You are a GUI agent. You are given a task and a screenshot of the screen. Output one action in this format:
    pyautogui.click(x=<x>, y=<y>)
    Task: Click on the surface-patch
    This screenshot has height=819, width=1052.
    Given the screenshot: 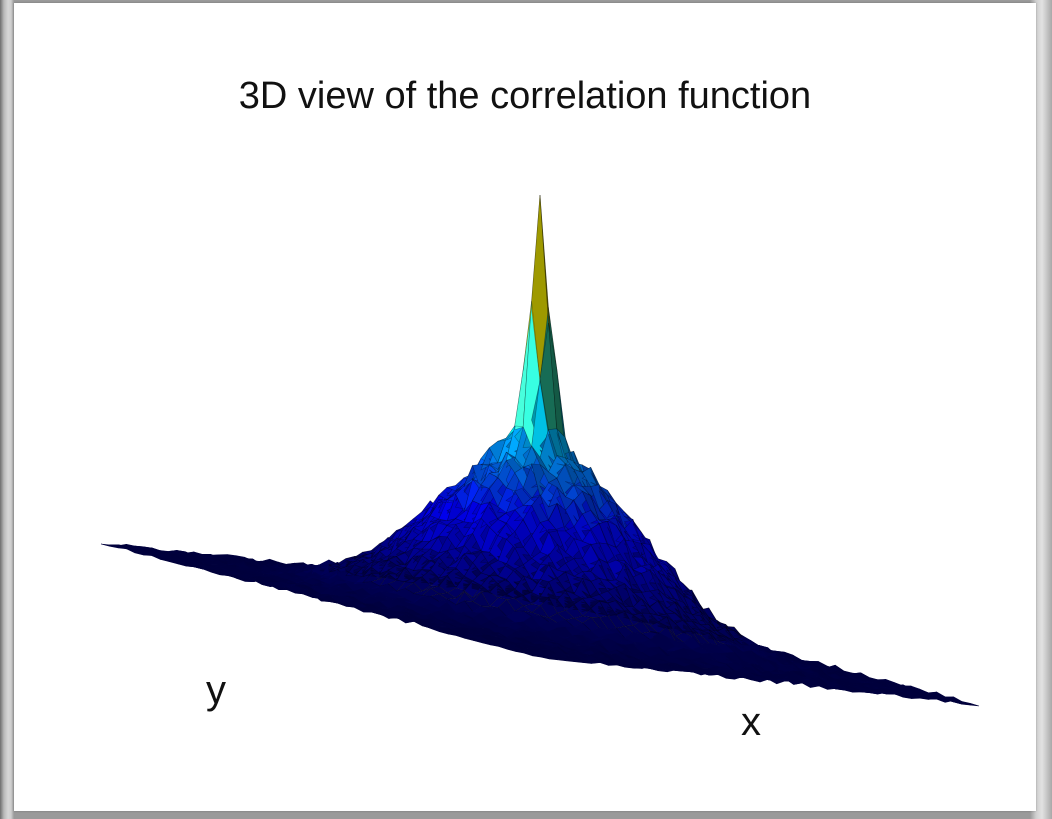 What is the action you would take?
    pyautogui.click(x=971, y=704)
    